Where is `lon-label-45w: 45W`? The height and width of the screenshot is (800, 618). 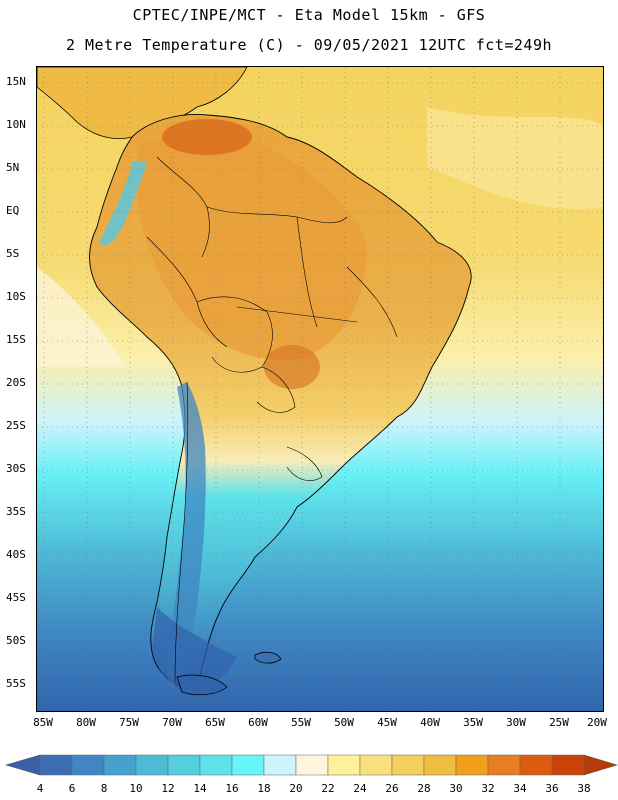
lon-label-45w: 45W is located at coordinates (387, 722).